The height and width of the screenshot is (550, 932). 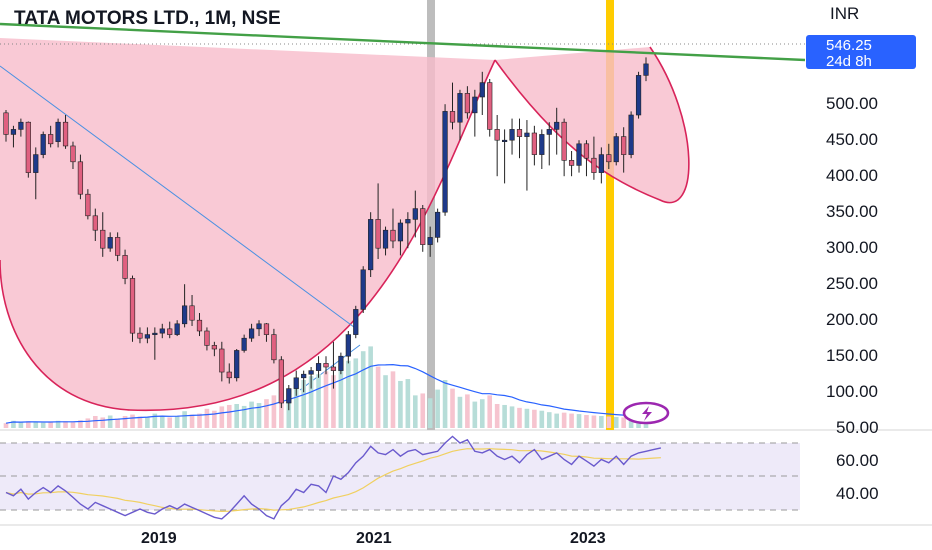 I want to click on x-tick-label: 2021, so click(x=374, y=538).